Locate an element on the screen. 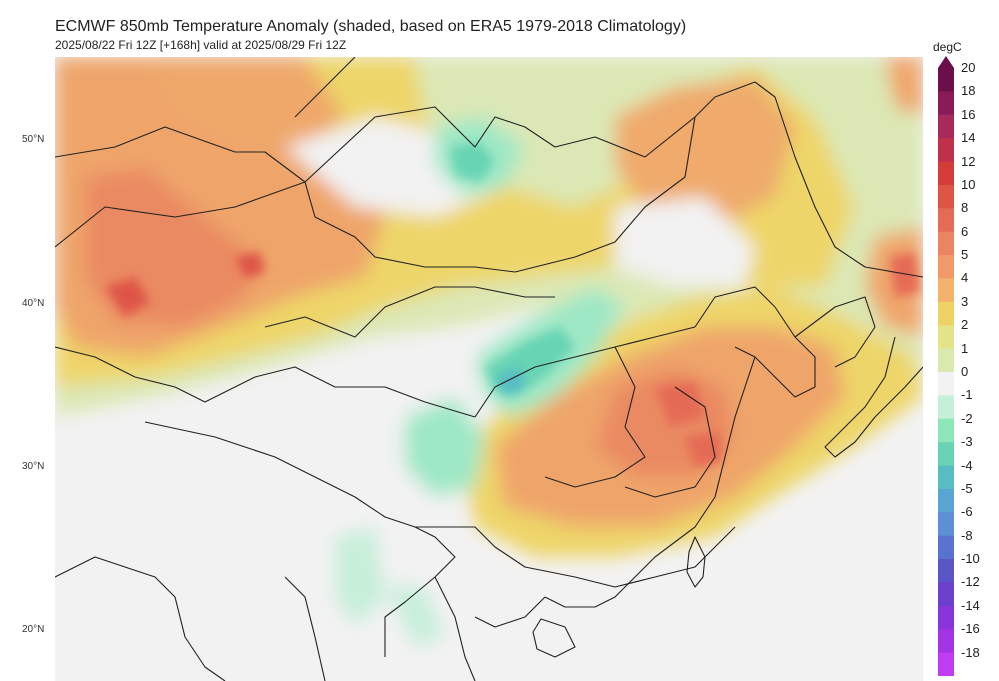  colorbar-tick-label: 3 is located at coordinates (965, 301).